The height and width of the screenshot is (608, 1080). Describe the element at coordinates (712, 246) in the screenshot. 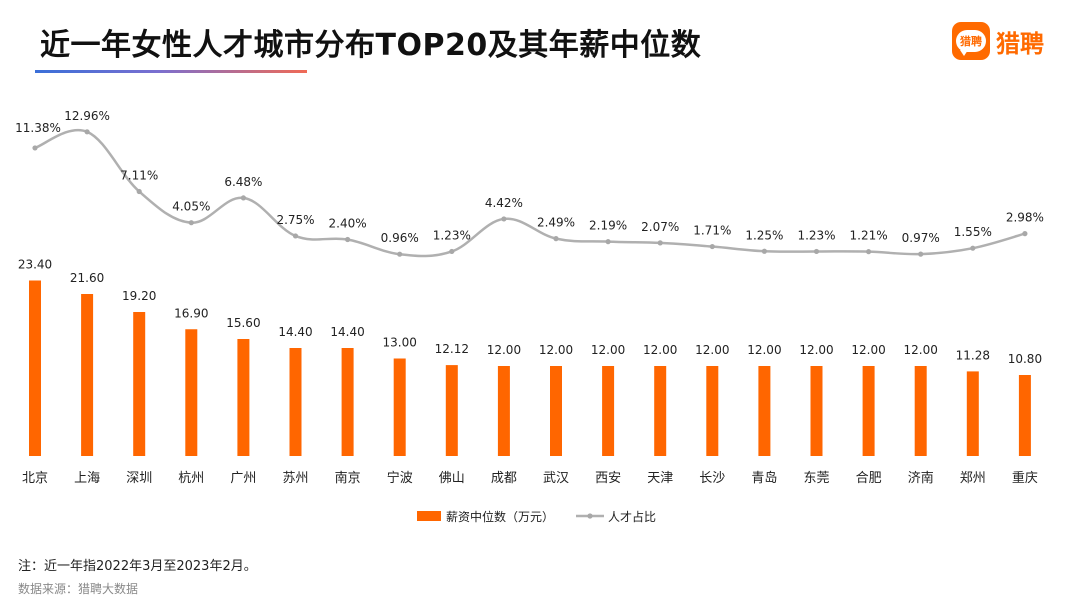

I see `line-point-长沙` at that location.